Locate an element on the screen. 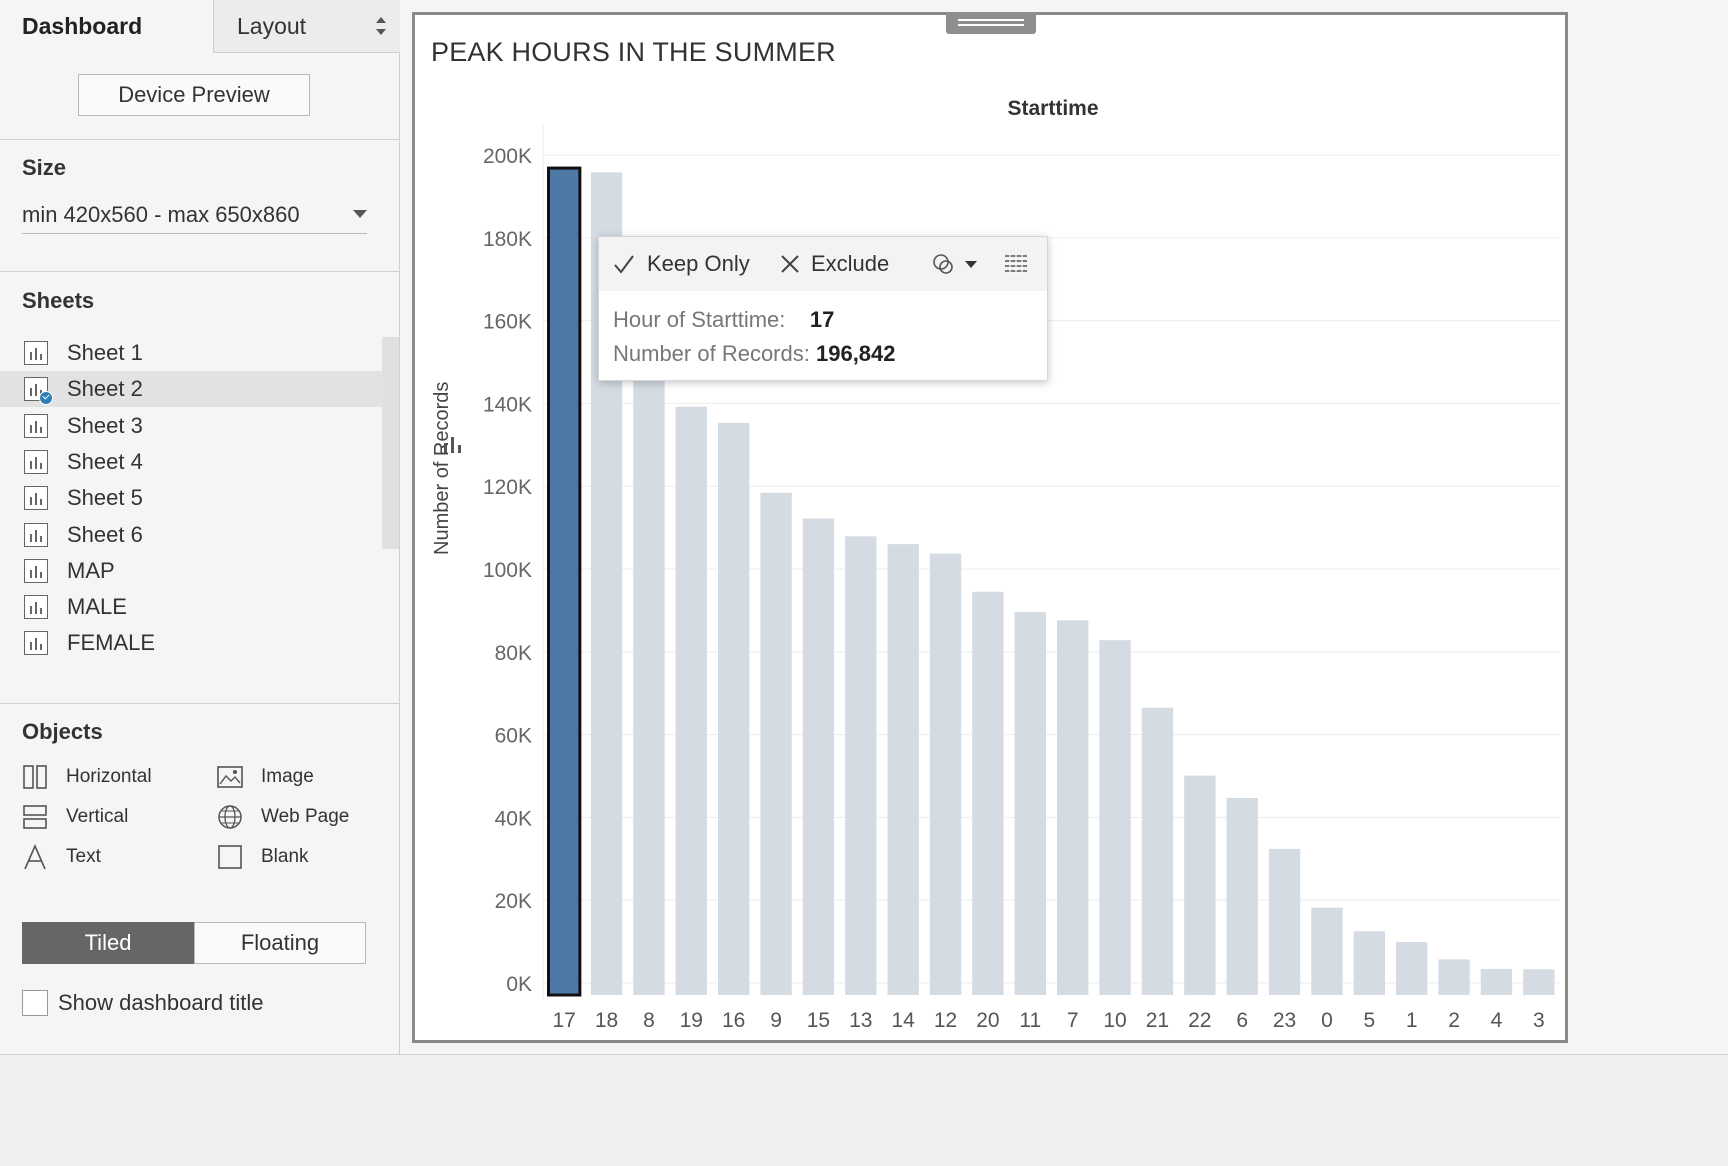  size-dropdown: min 420x560 - max 650x860 is located at coordinates (194, 215).